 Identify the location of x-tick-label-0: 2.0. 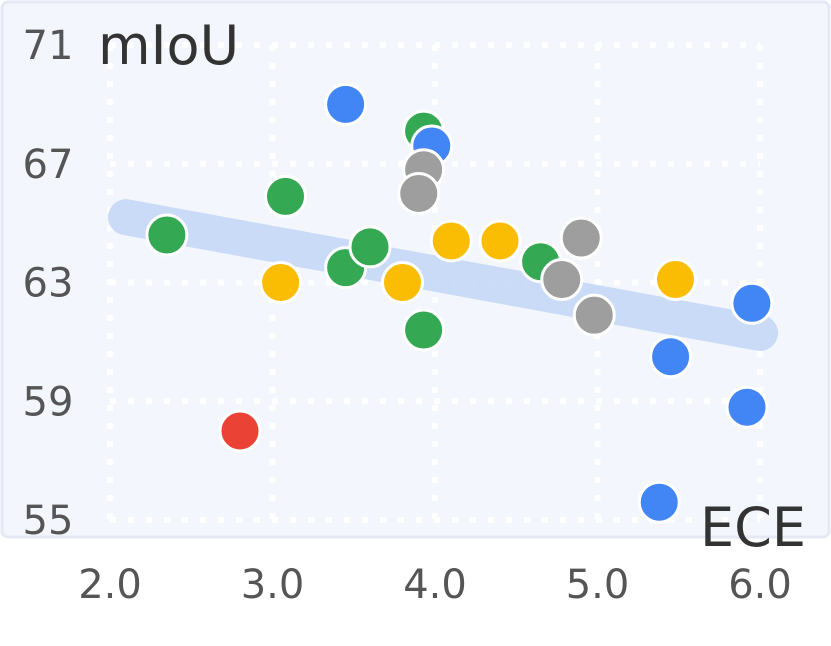
(110, 585).